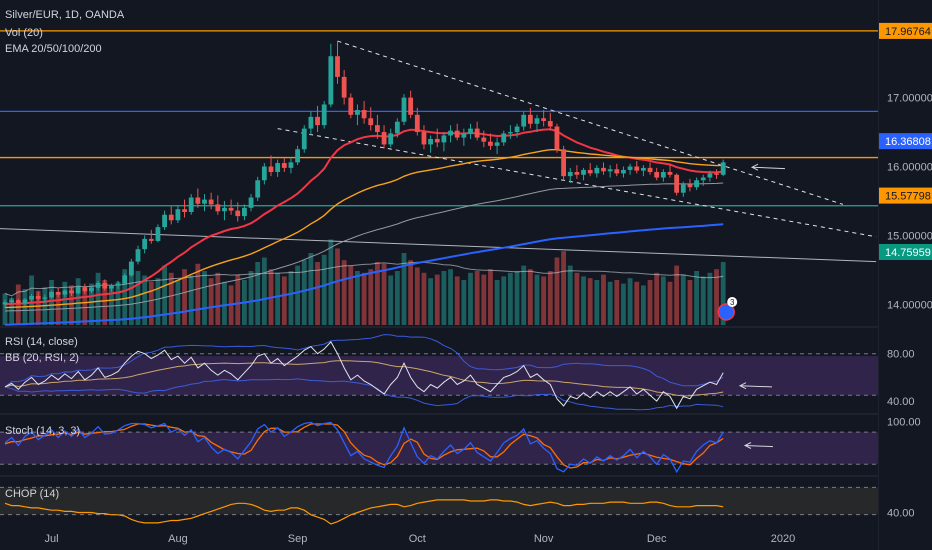 The width and height of the screenshot is (932, 550). I want to click on chop-line, so click(364, 512).